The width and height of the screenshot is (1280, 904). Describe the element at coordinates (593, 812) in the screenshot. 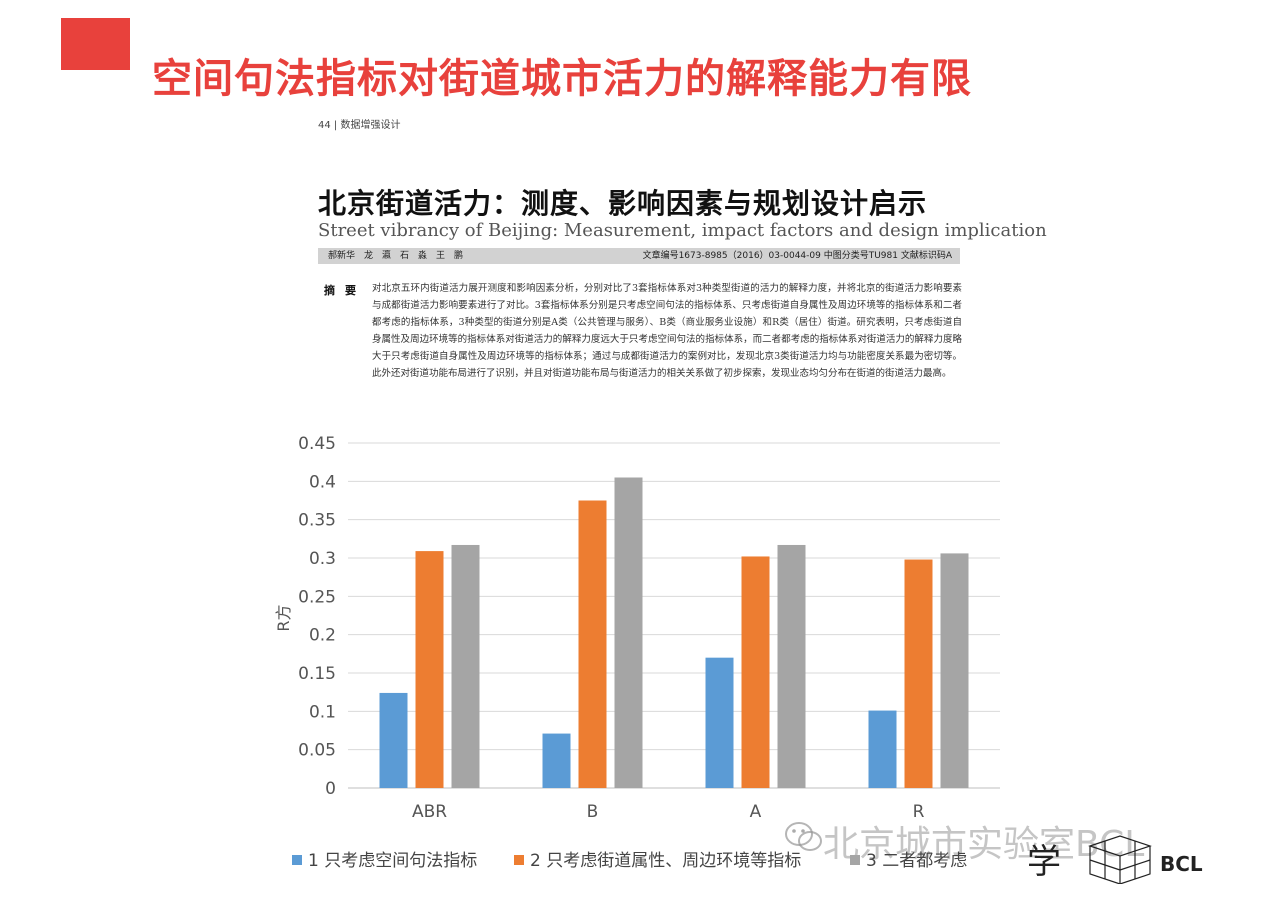

I see `x-tick-label: B` at that location.